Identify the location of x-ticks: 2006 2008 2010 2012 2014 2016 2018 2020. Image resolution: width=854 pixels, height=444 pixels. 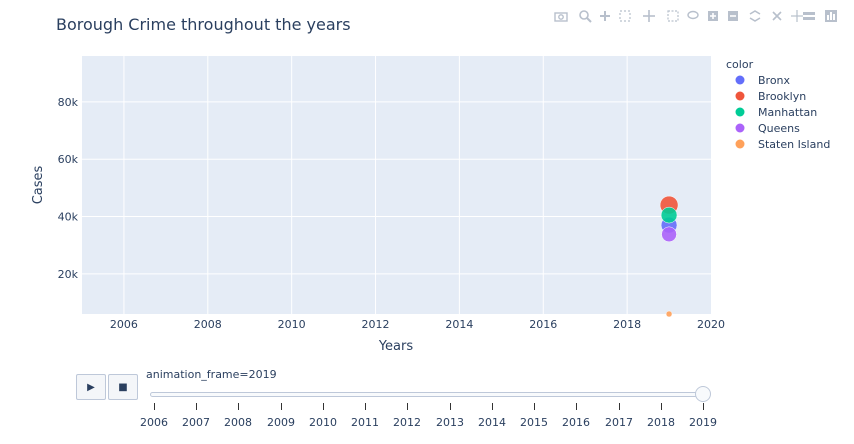
(417, 324).